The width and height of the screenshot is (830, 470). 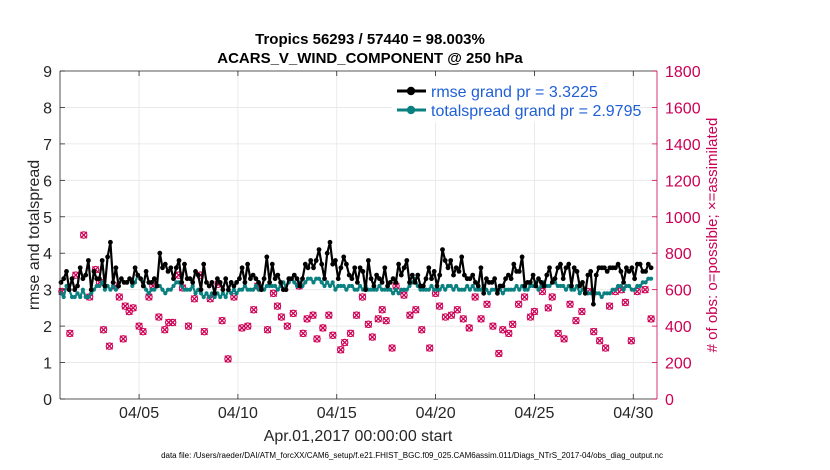 What do you see at coordinates (683, 218) in the screenshot?
I see `y-tick-label-right: 1000` at bounding box center [683, 218].